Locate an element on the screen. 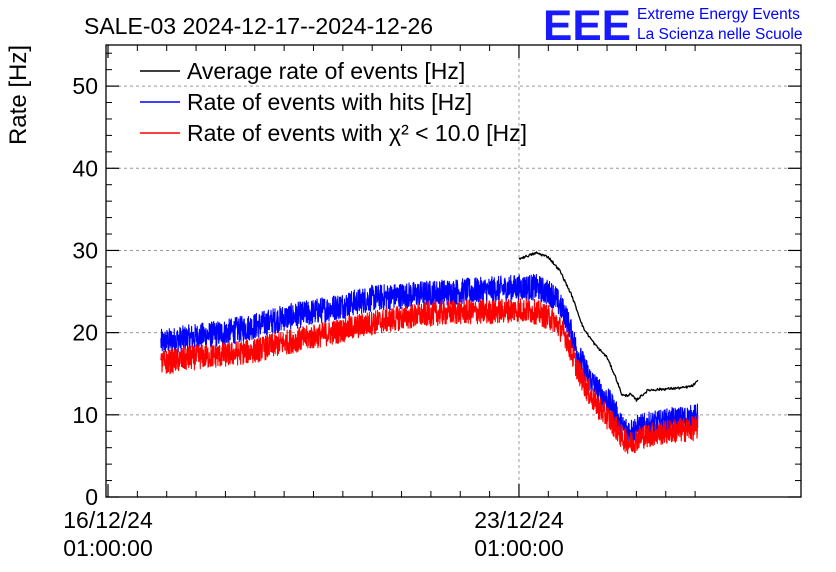  y-axis-label: Rate [Hz] is located at coordinates (18, 95).